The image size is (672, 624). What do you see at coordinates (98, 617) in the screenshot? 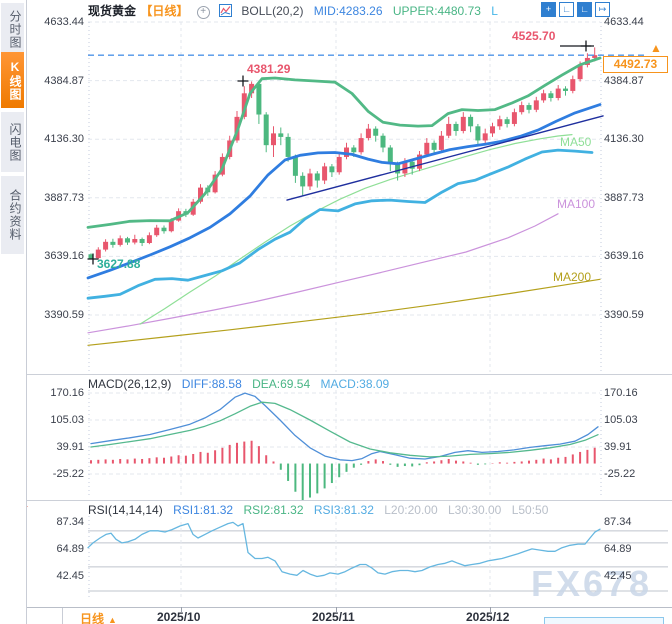
I see `period-selector: 日线 ▲` at bounding box center [98, 617].